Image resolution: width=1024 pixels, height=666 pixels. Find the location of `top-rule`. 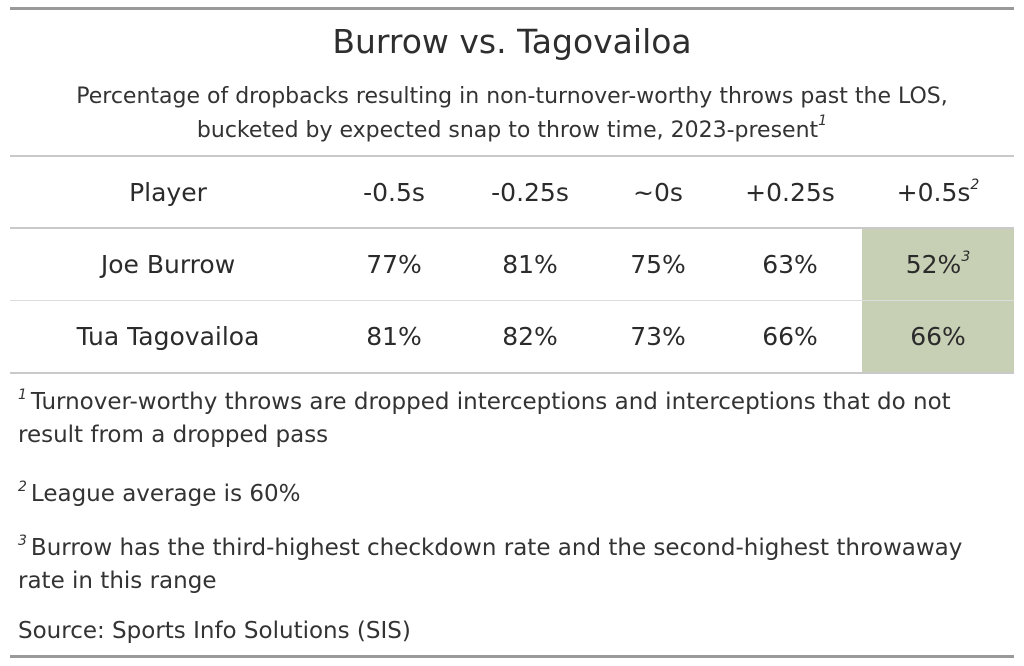

top-rule is located at coordinates (512, 8).